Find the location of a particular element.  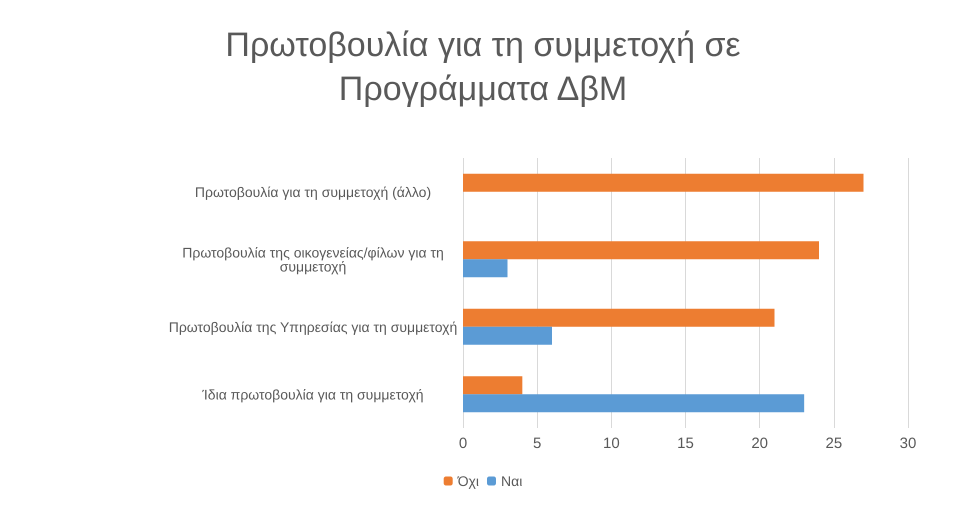

x-tick-label: 0 is located at coordinates (463, 443).